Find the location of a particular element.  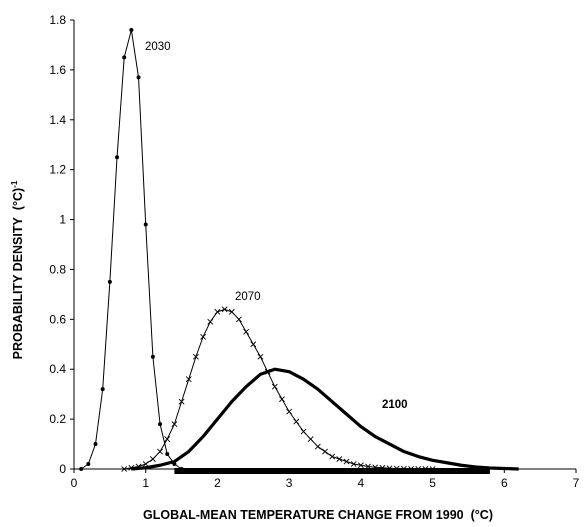

y-tick-label: 1.4 is located at coordinates (57, 120).